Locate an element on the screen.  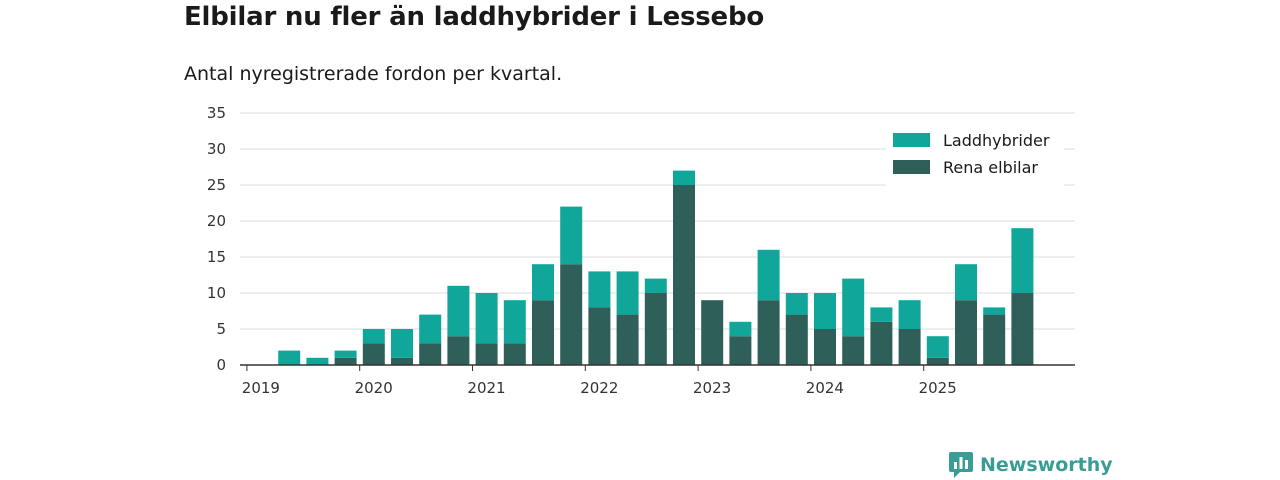
x-tick-label: 2024 is located at coordinates (825, 388).